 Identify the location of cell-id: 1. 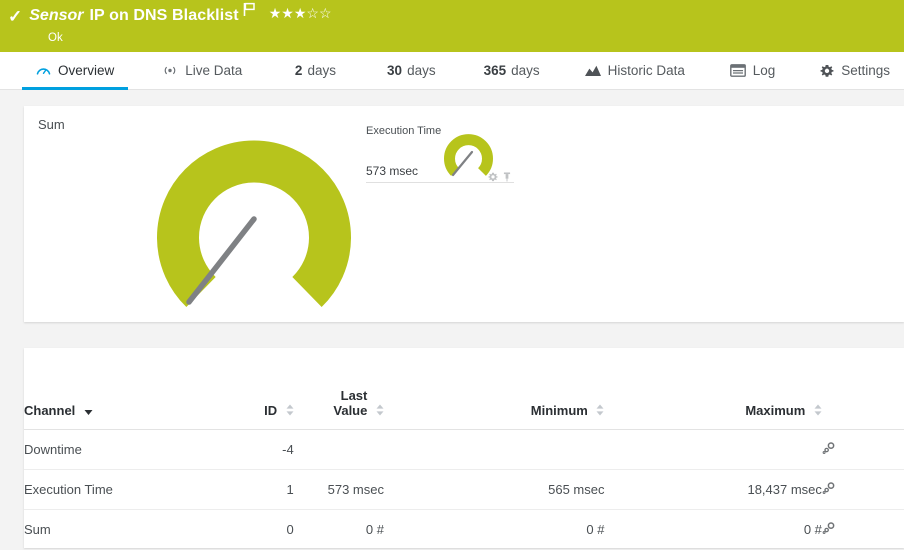
(264, 490).